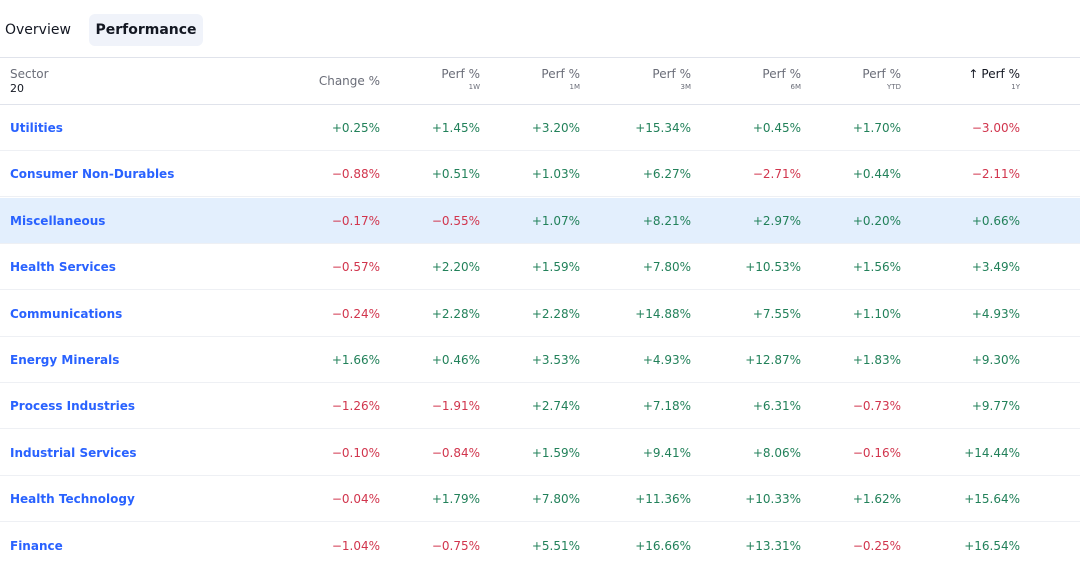  I want to click on cell-perf-ytd: +0.20%, so click(876, 220).